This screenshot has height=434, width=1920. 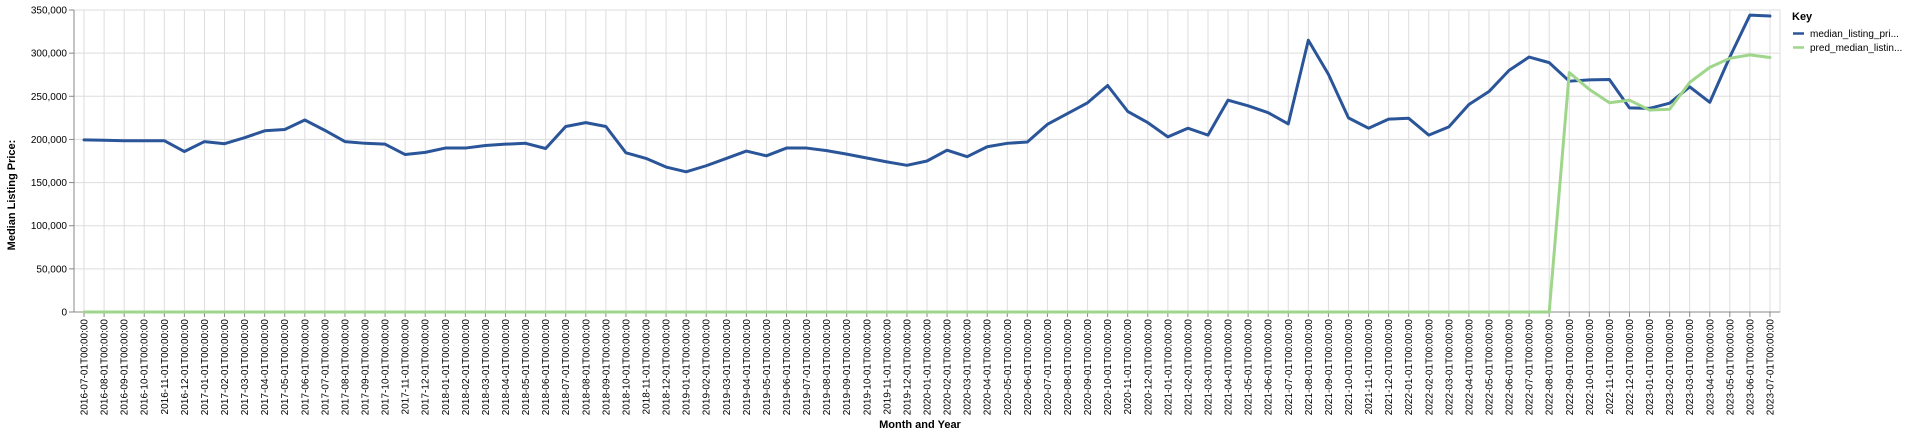 I want to click on y-tick-label: 350,000, so click(x=49, y=11).